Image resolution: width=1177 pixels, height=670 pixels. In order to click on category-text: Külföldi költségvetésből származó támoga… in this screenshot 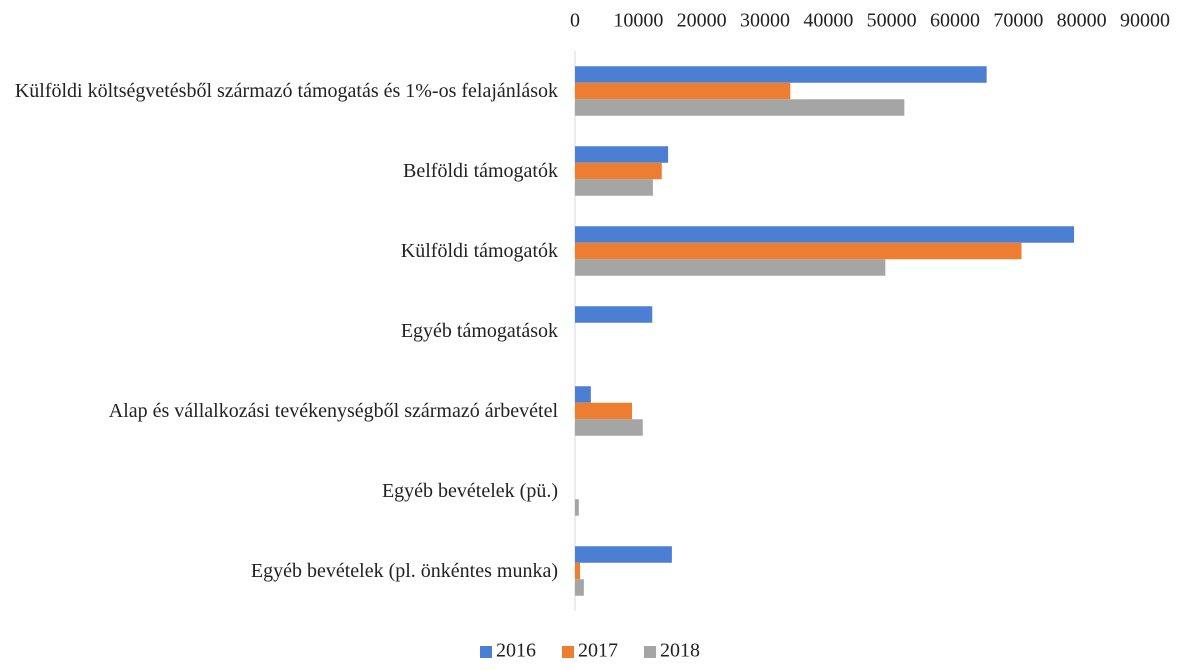, I will do `click(286, 91)`.